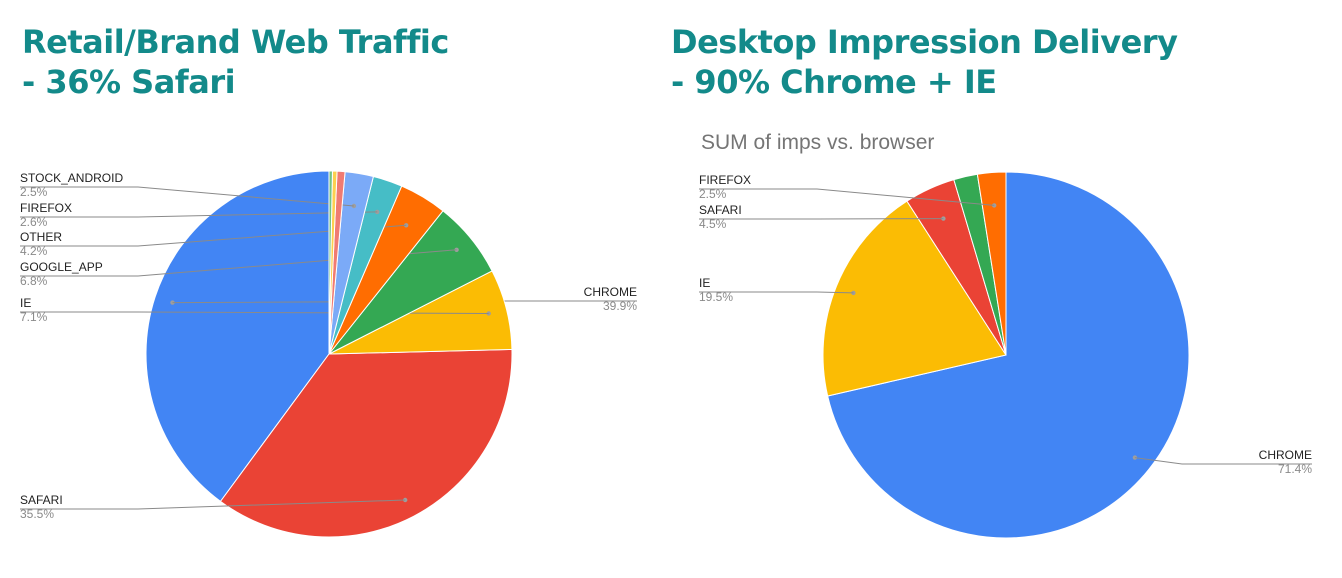 The height and width of the screenshot is (578, 1342). I want to click on right-title-line-1: Desktop Impression Delivery, so click(924, 42).